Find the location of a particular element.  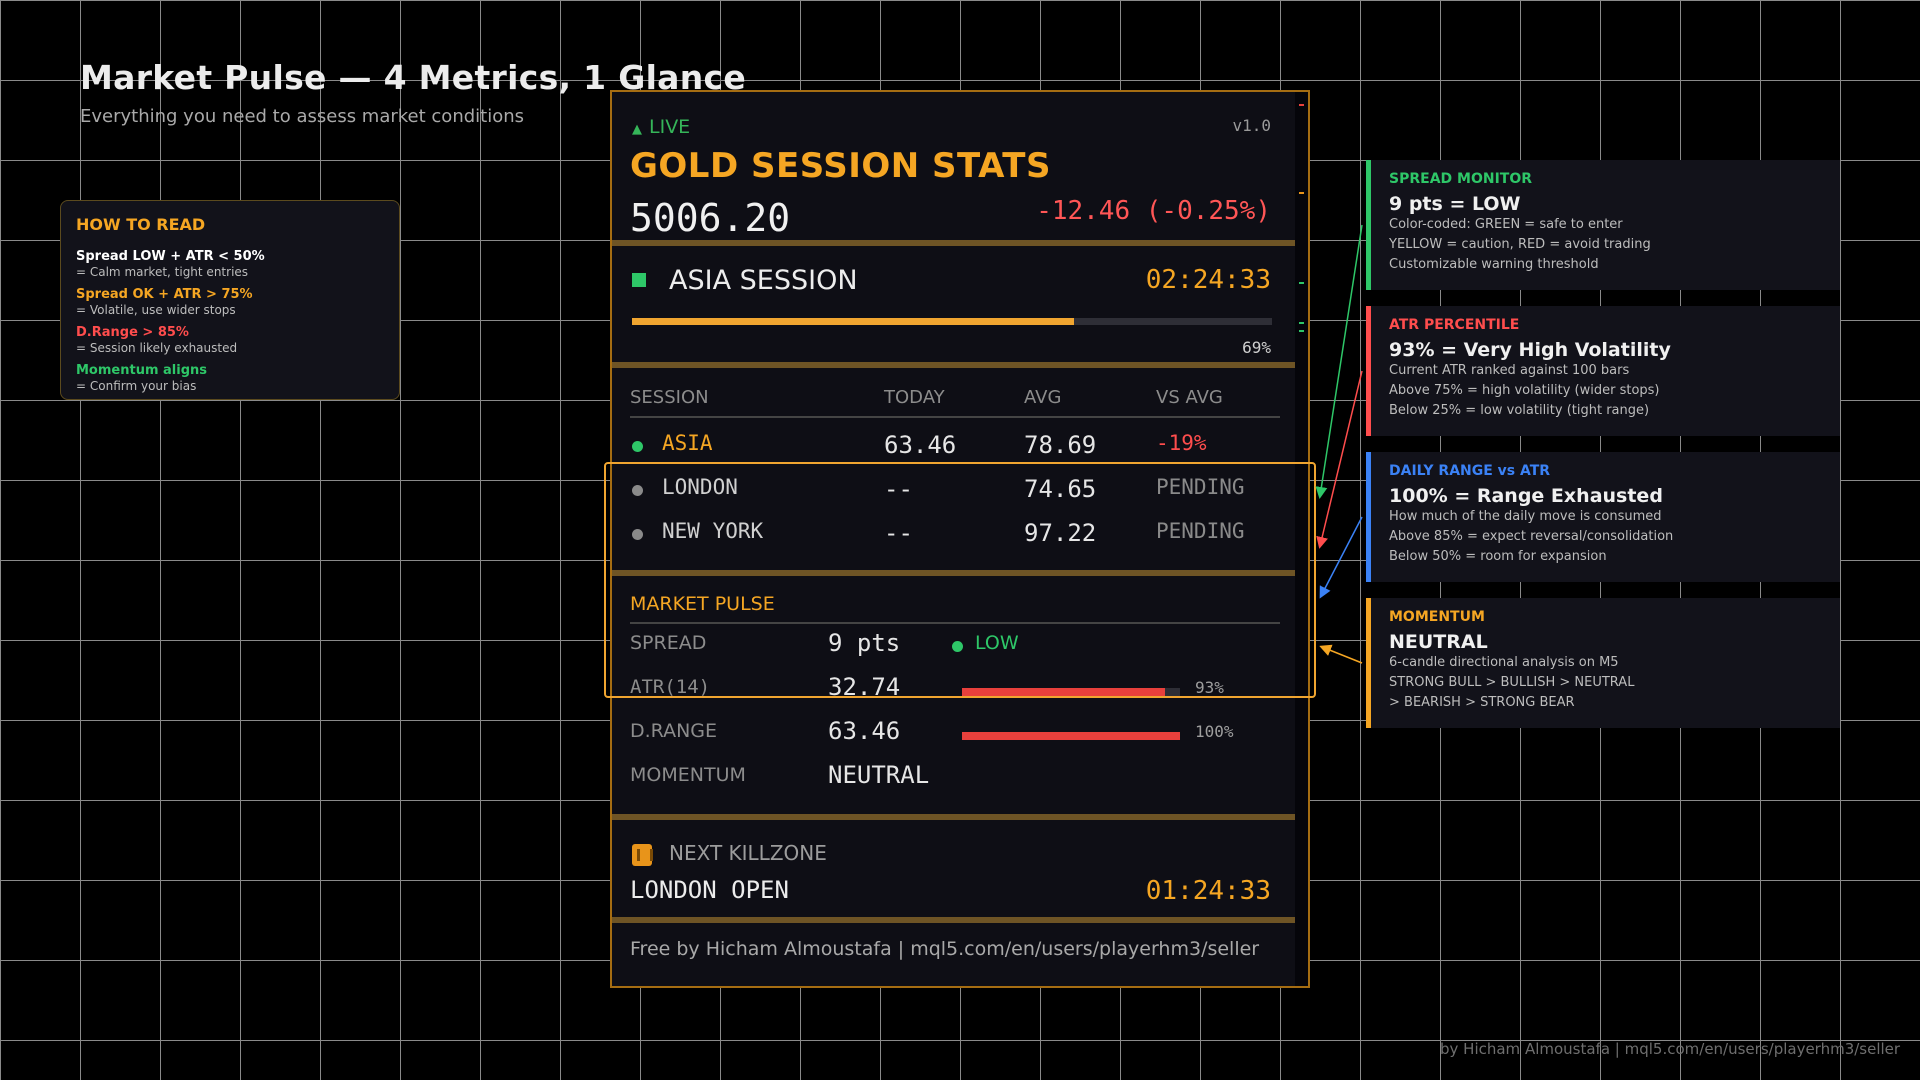

card-line: Customizable warning threshold is located at coordinates (1494, 264).